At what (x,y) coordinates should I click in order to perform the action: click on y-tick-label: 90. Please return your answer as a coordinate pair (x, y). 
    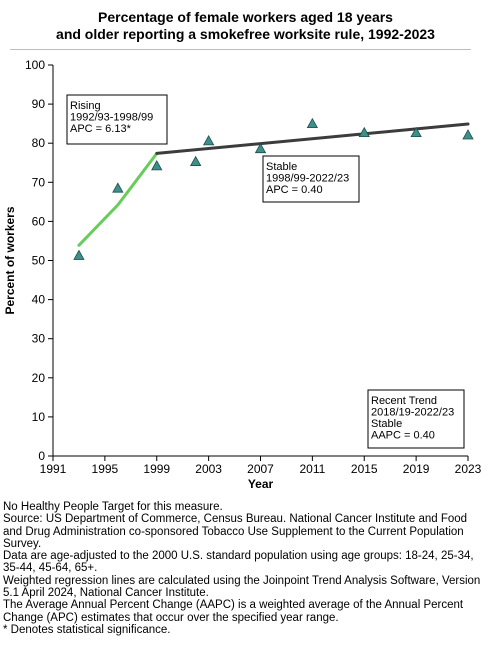
    Looking at the image, I should click on (39, 104).